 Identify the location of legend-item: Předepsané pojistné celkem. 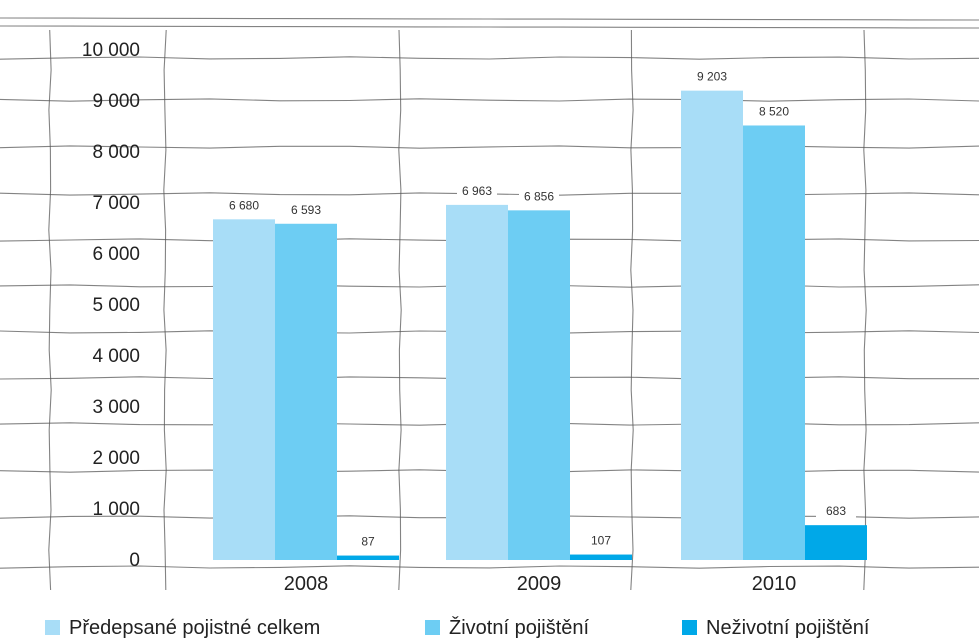
(182, 628).